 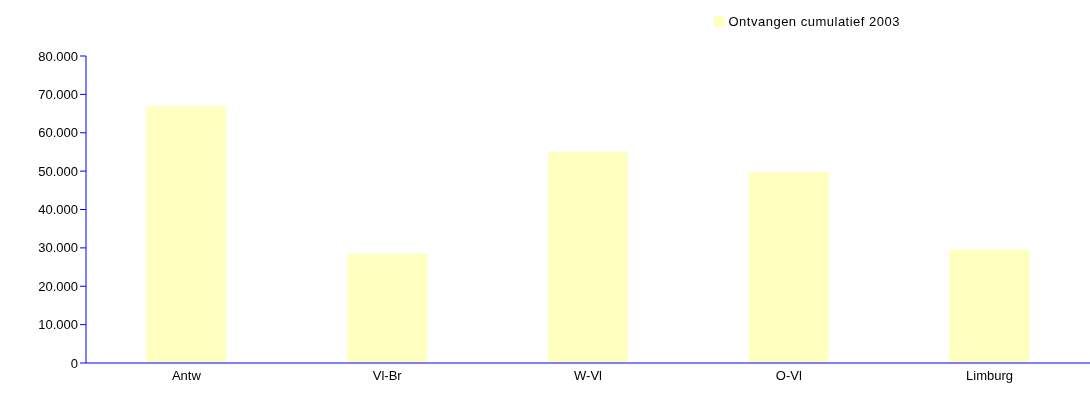 I want to click on x-tick-label: Limburg, so click(x=990, y=376).